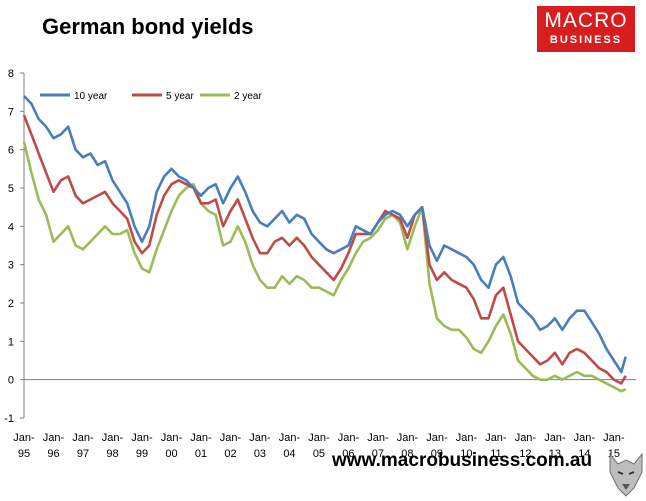 Image resolution: width=646 pixels, height=501 pixels. I want to click on x-tick-label: 99, so click(142, 454).